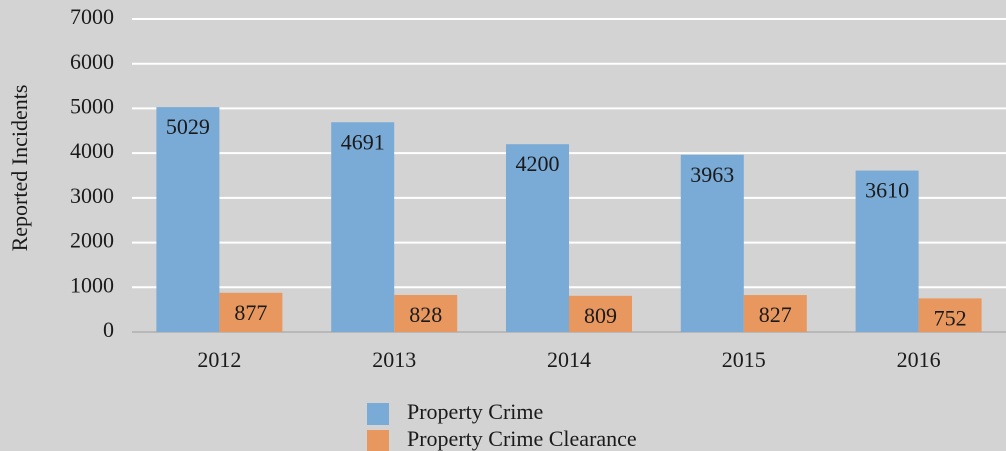  Describe the element at coordinates (92, 150) in the screenshot. I see `y-tick-label: 4000` at that location.